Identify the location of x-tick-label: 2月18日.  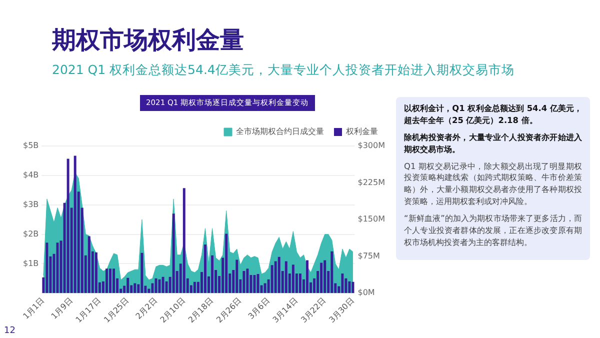
(201, 310).